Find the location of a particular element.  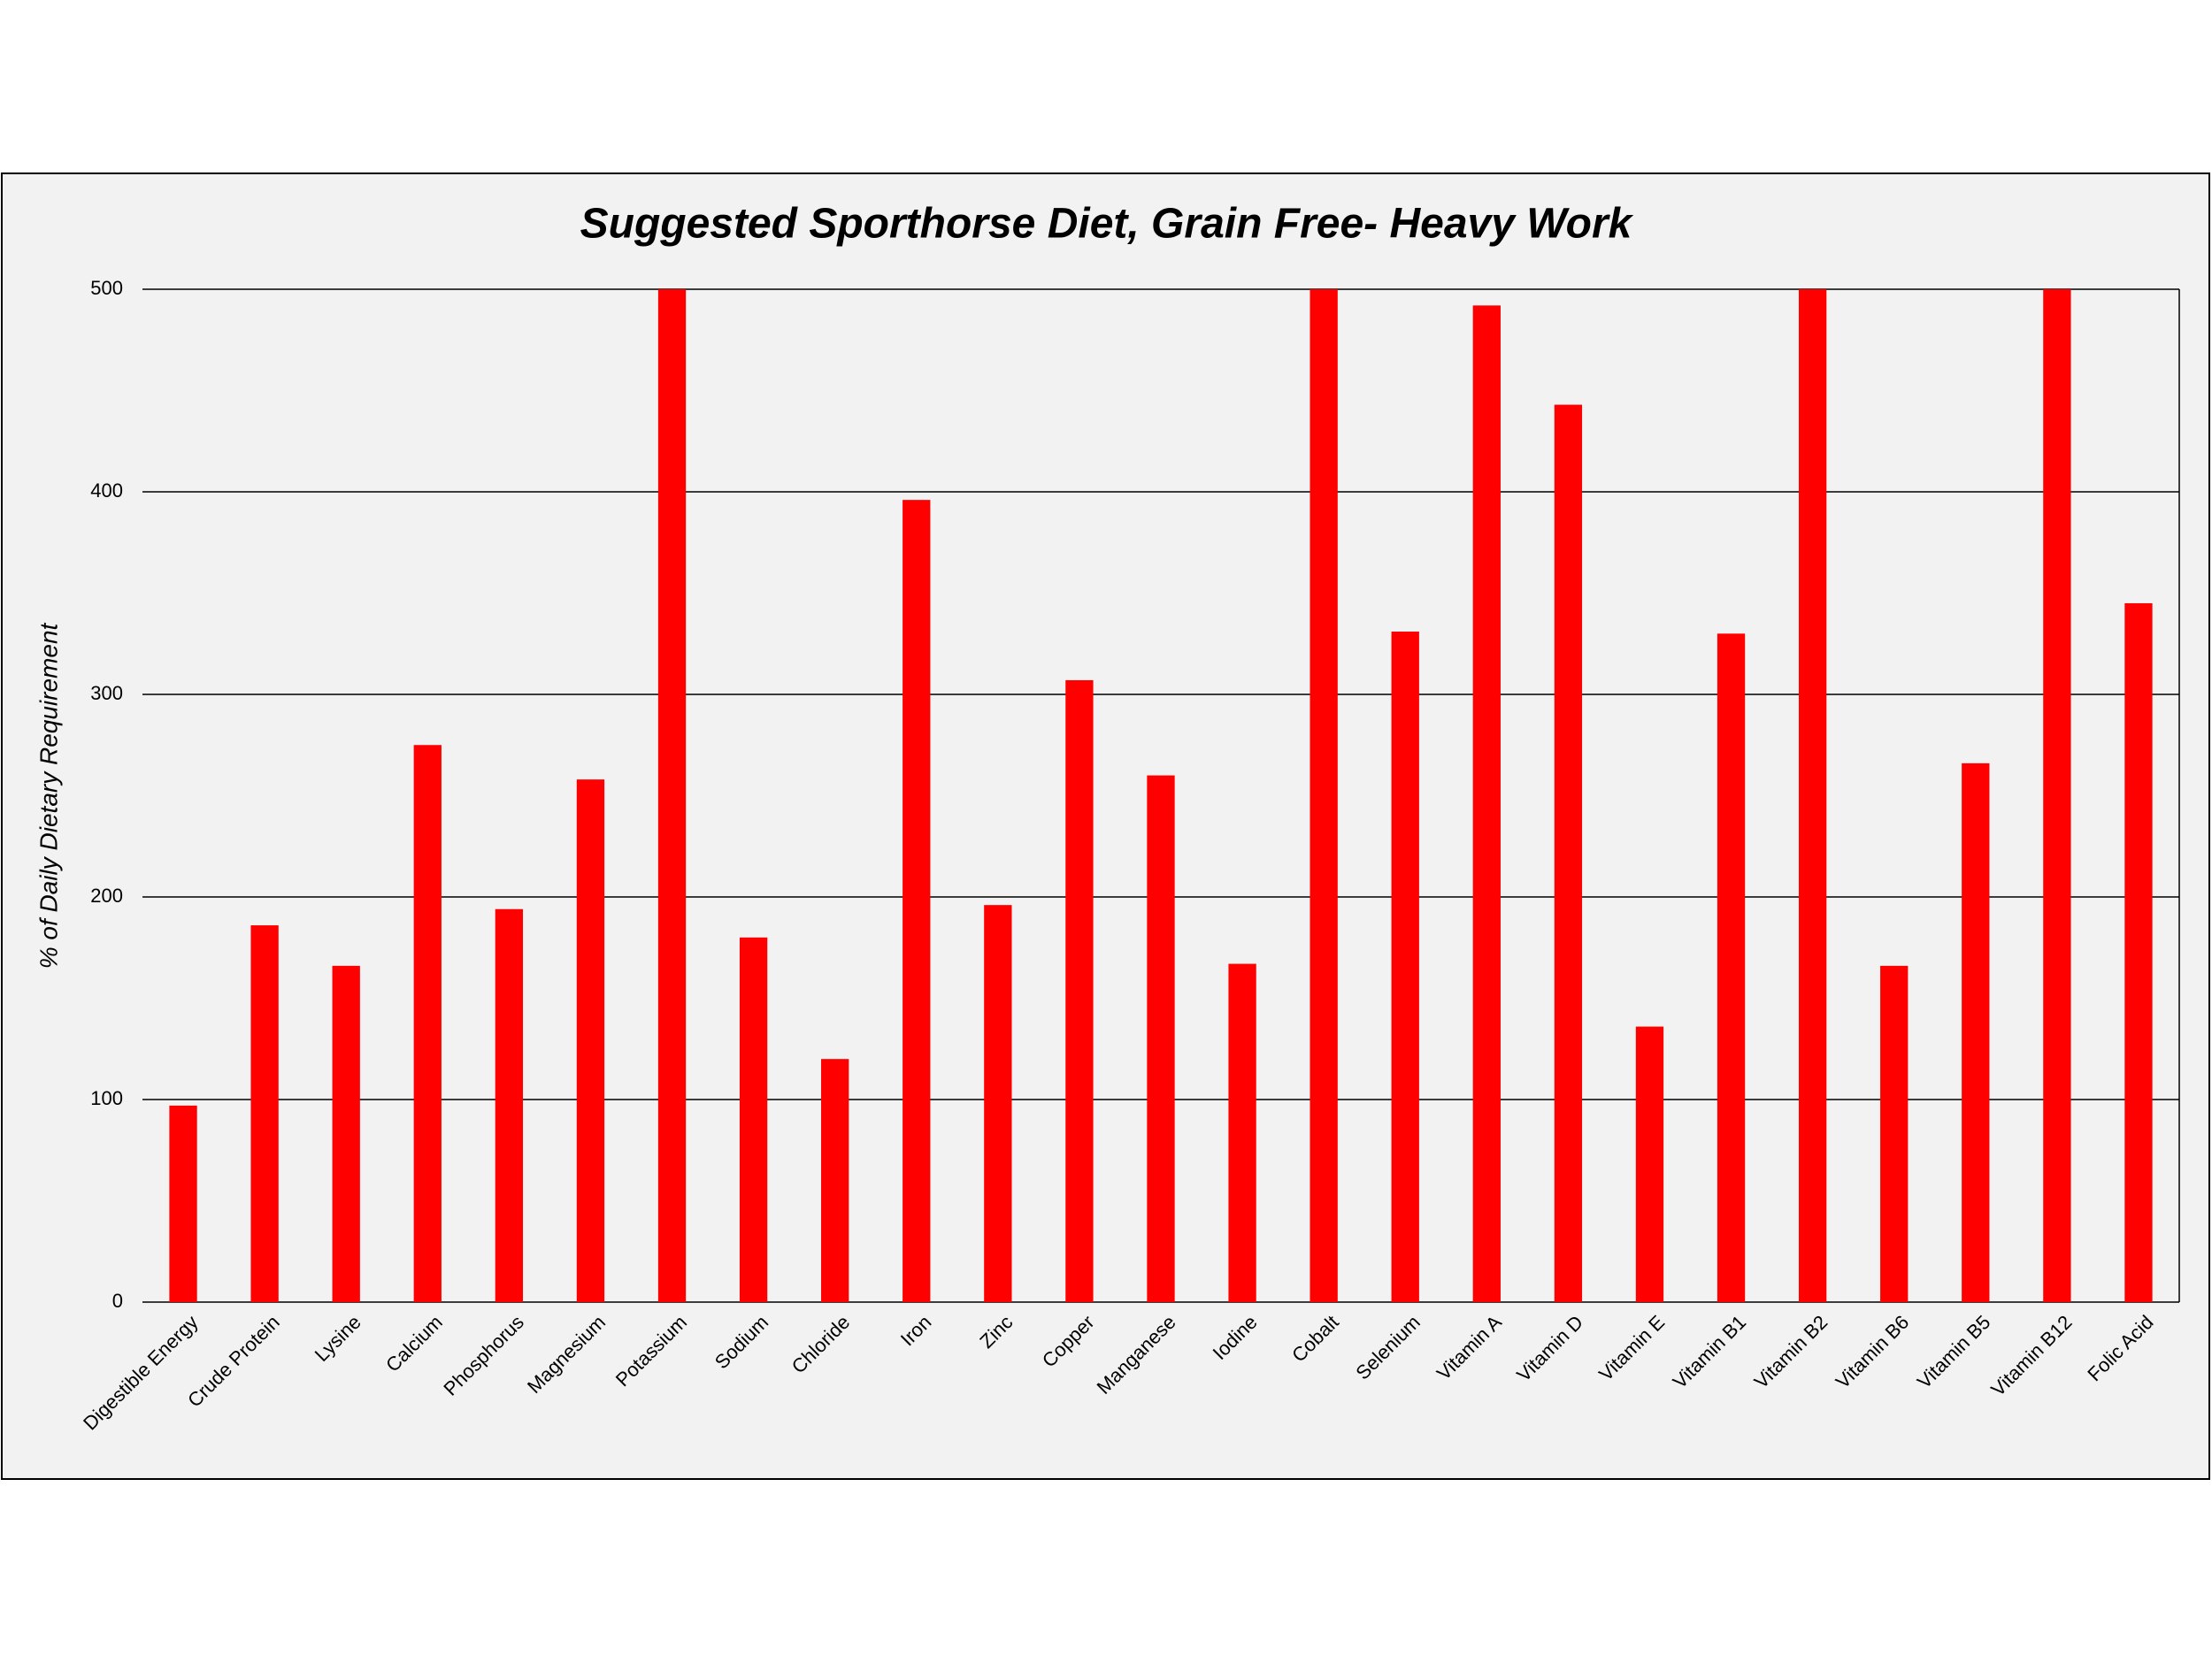

y-tick-label: 300 is located at coordinates (107, 693).